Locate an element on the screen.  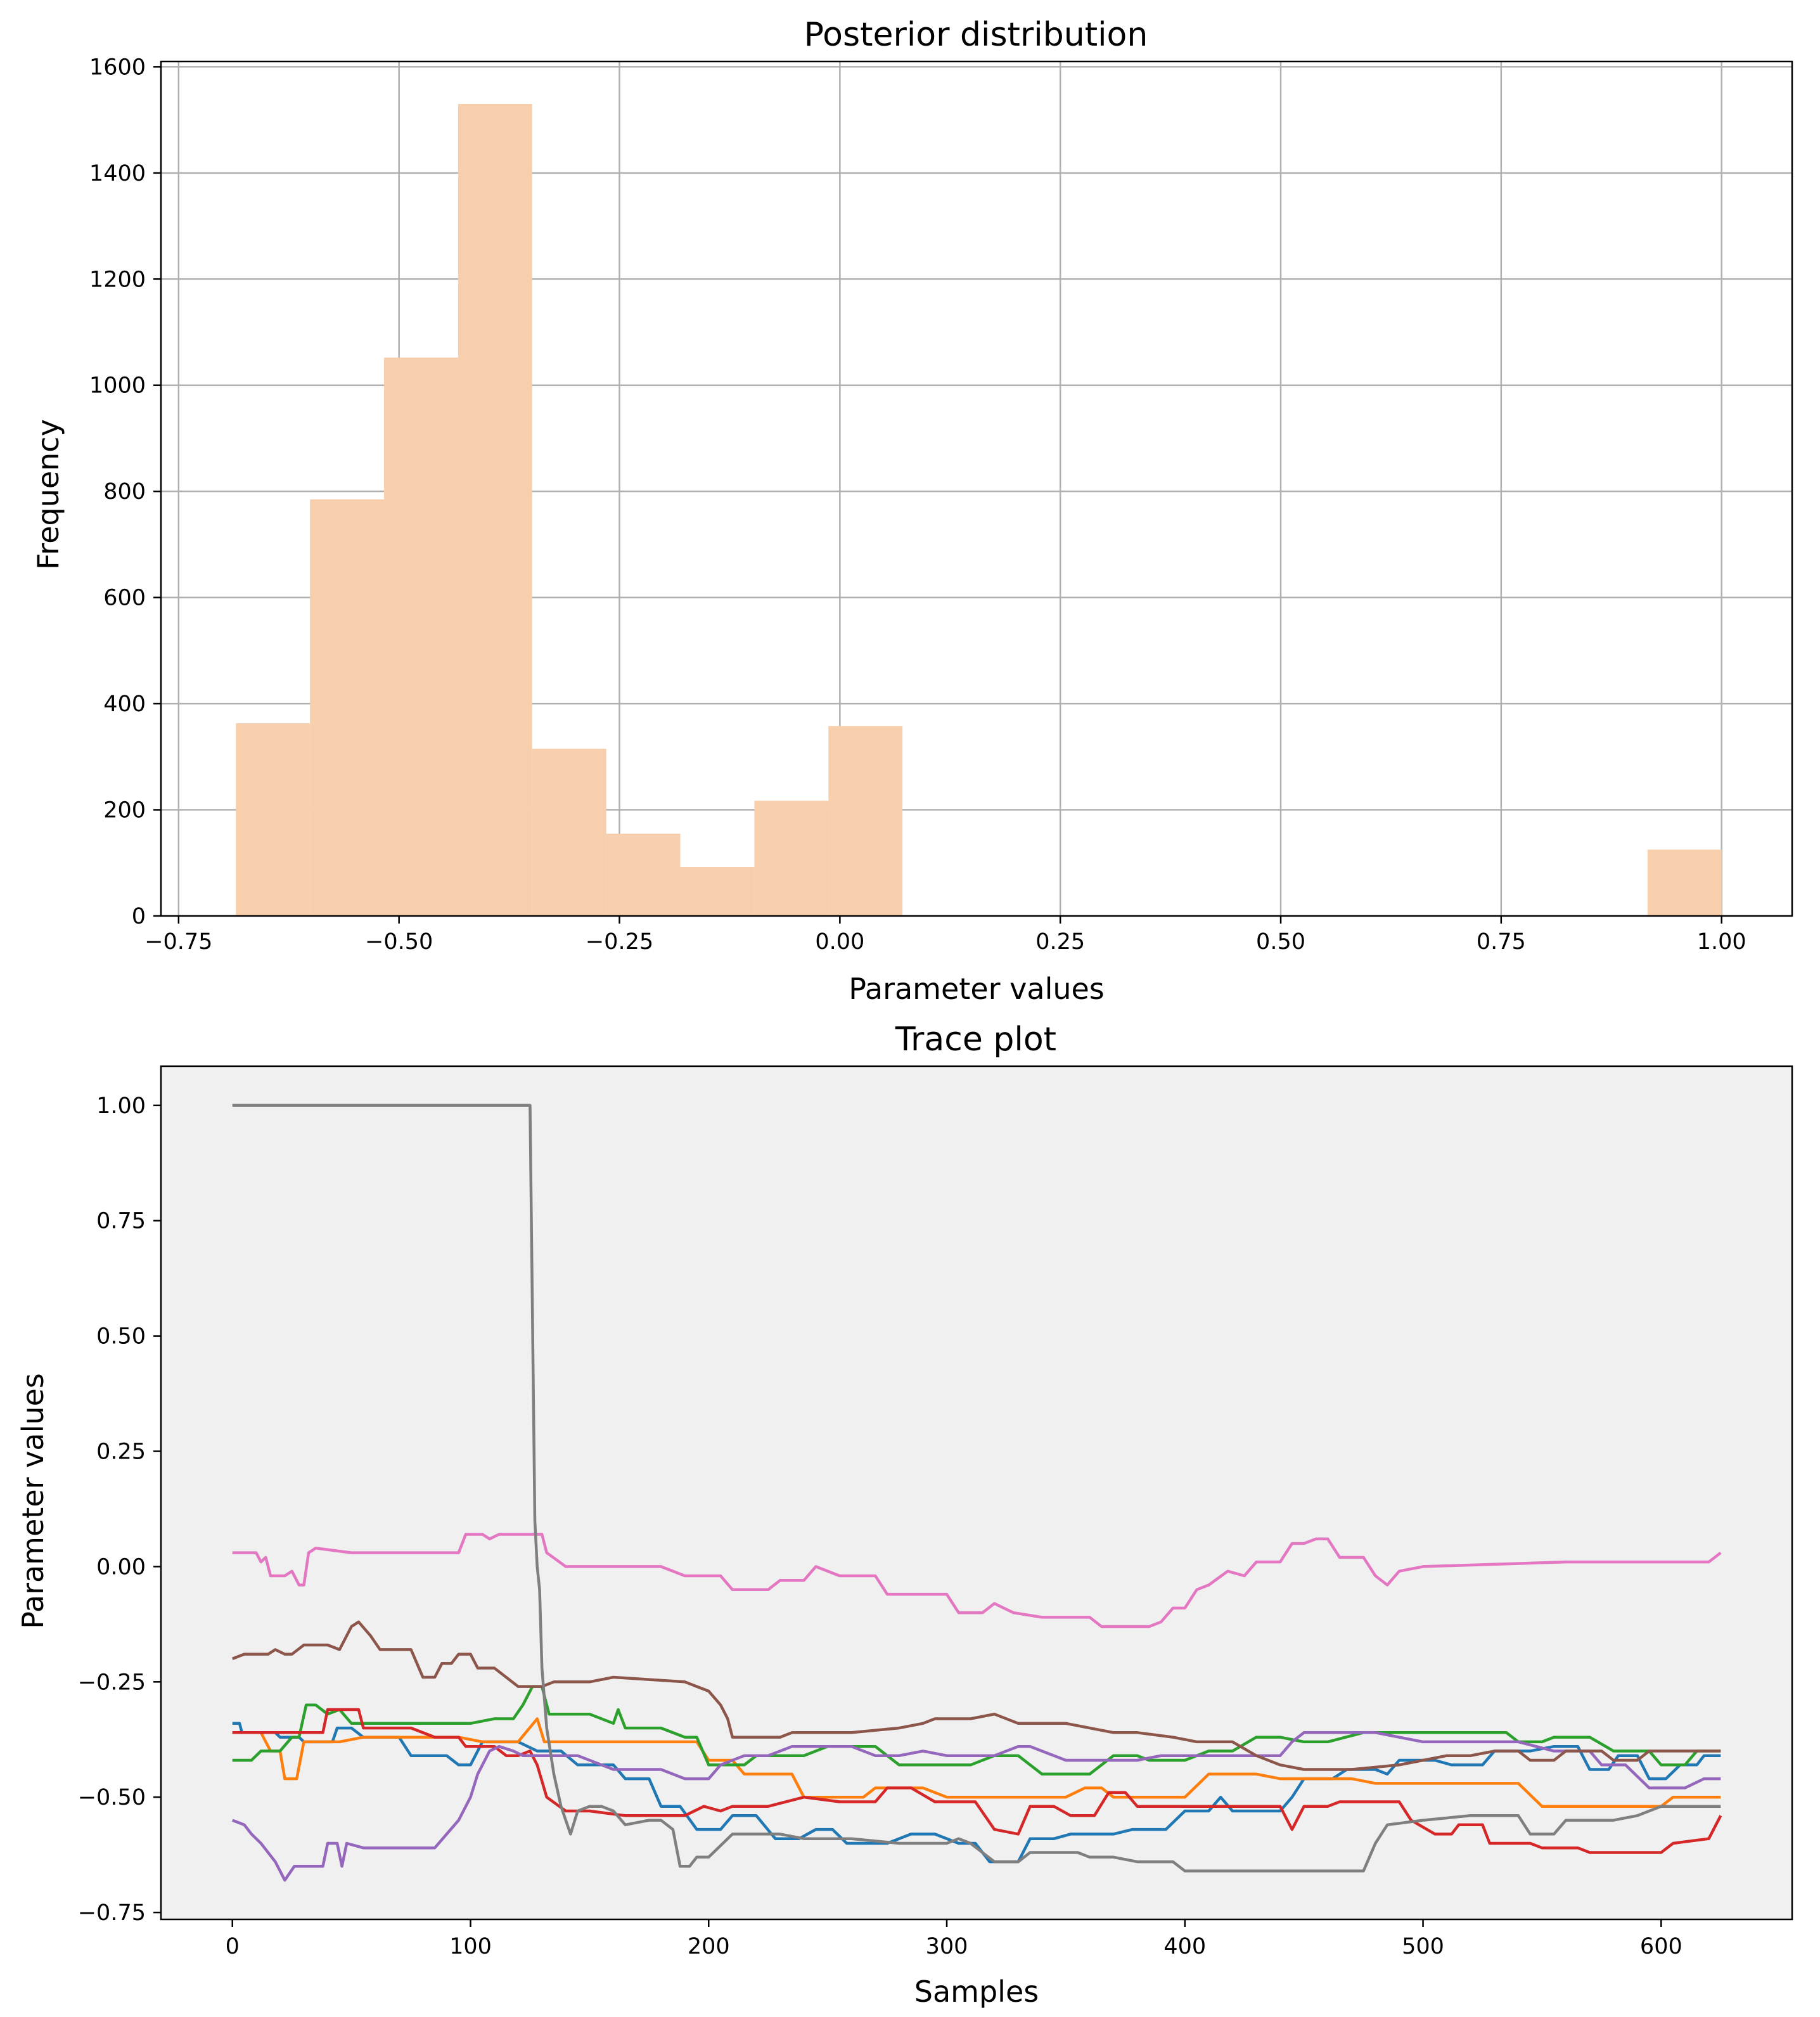
histogram-x-tick-label: −0.75 is located at coordinates (178, 942).